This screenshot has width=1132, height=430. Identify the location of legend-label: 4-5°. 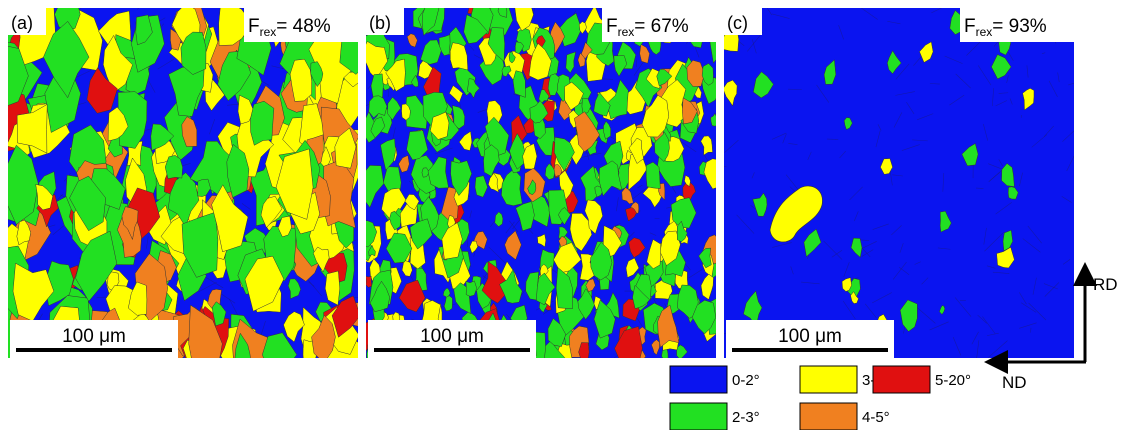
(876, 417).